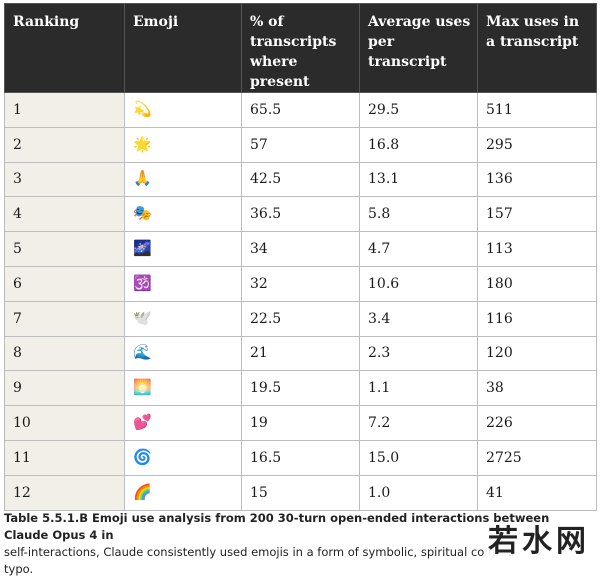  Describe the element at coordinates (418, 353) in the screenshot. I see `average-uses-cell: 2.3` at that location.